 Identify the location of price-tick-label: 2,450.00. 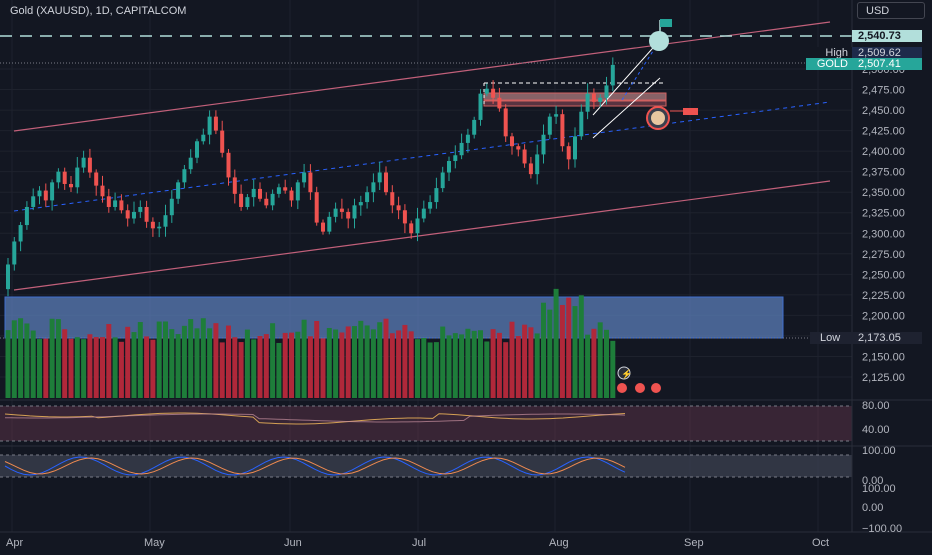
(883, 111).